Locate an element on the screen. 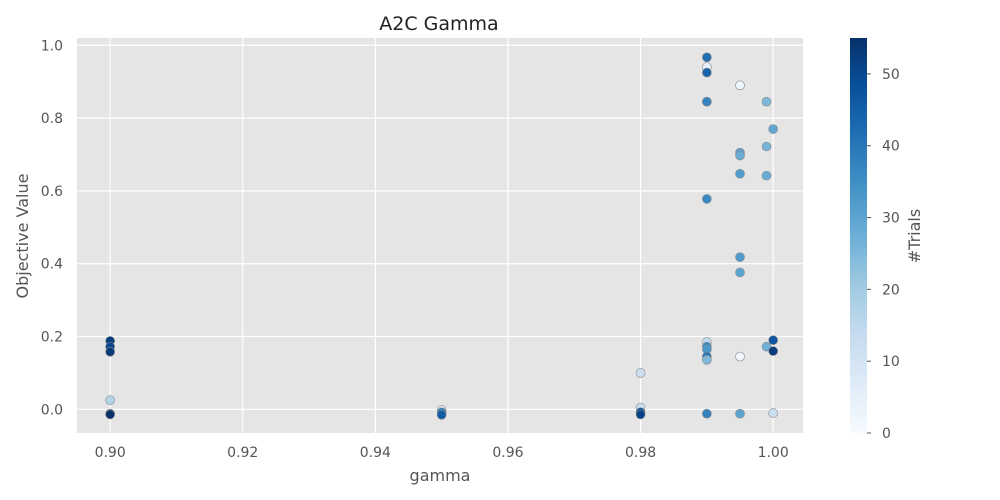 The height and width of the screenshot is (500, 1000). colorbar-tick-label: 10 is located at coordinates (891, 362).